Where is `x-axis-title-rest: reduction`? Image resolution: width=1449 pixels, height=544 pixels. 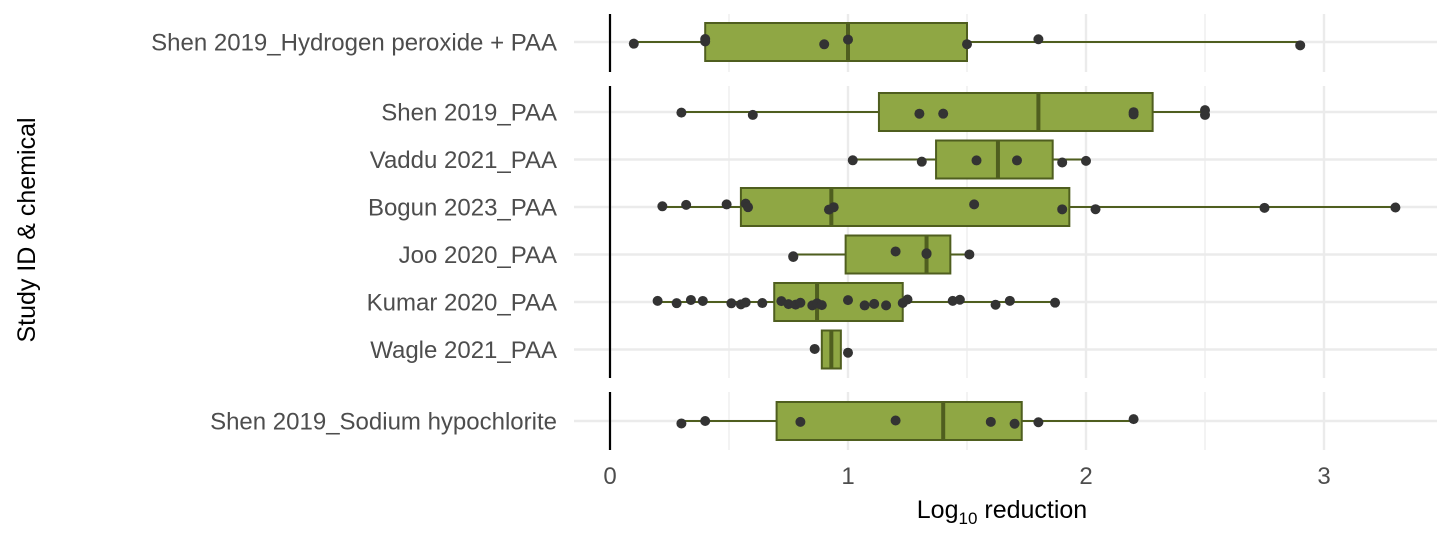
x-axis-title-rest: reduction is located at coordinates (1032, 510).